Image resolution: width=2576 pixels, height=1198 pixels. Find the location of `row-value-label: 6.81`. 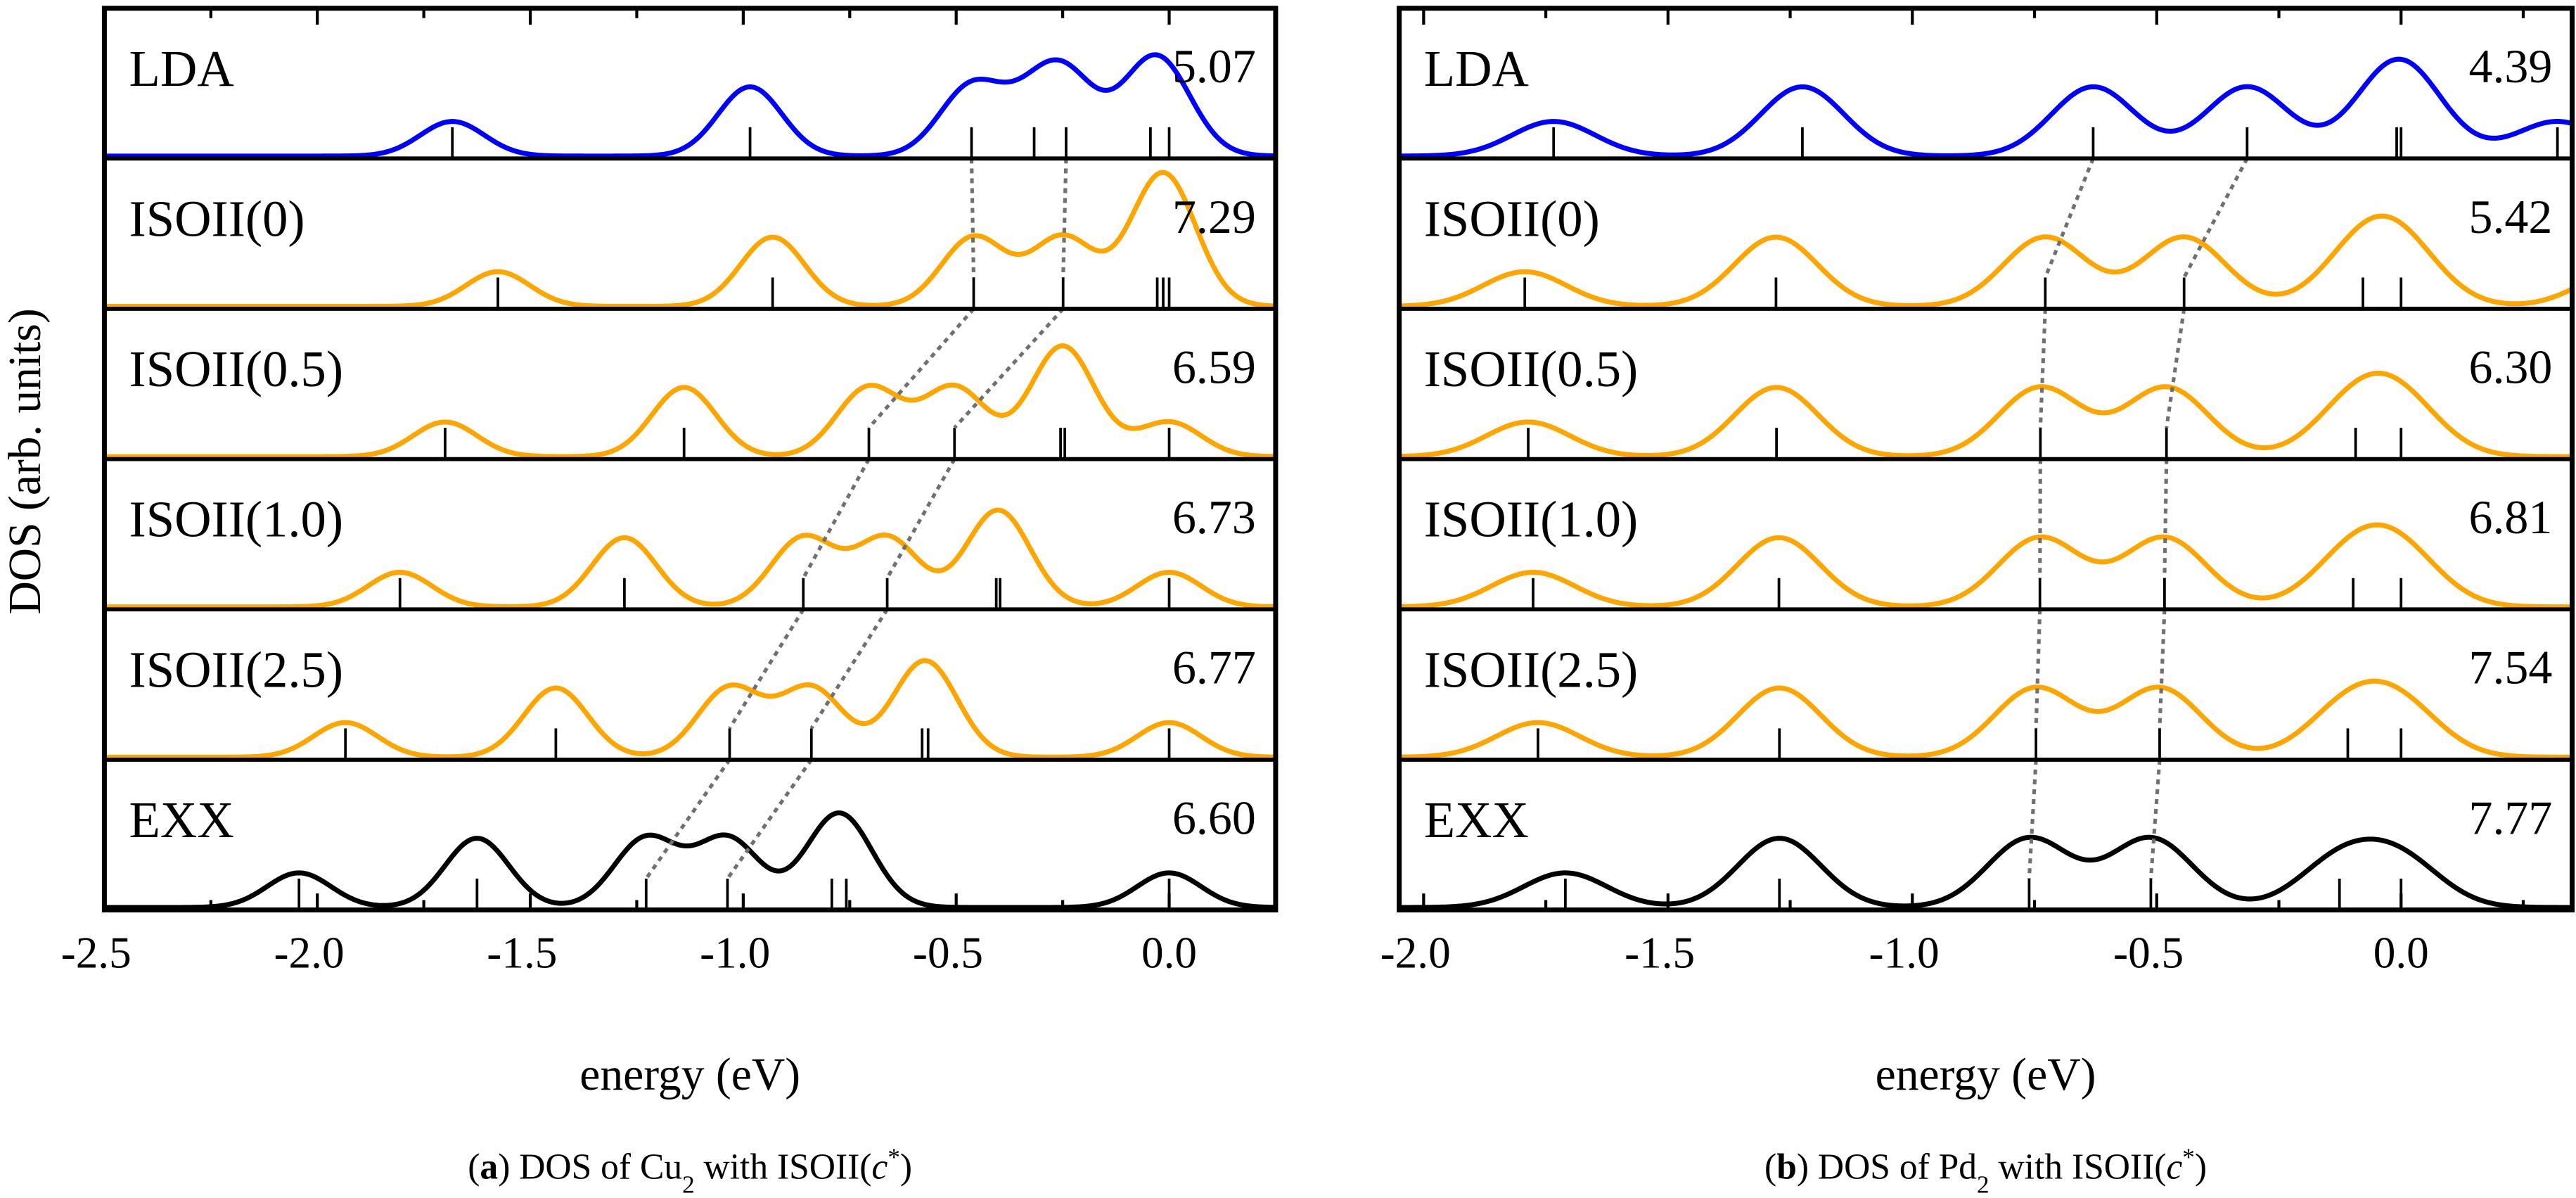

row-value-label: 6.81 is located at coordinates (2510, 517).